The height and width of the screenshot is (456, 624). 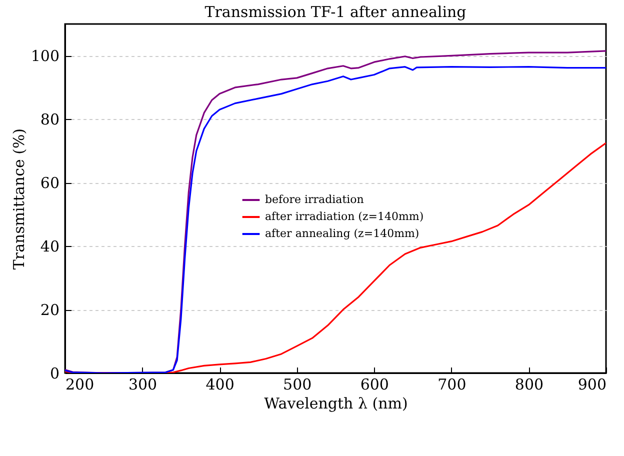 I want to click on legend-label: after annealing (z=140mm), so click(x=342, y=233).